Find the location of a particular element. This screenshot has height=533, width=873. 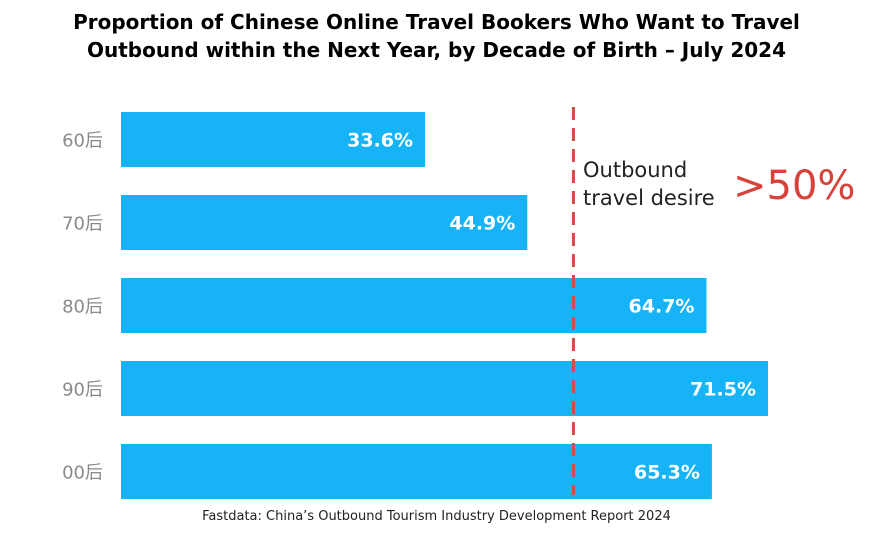

category-label-3: 90后 is located at coordinates (82, 390).